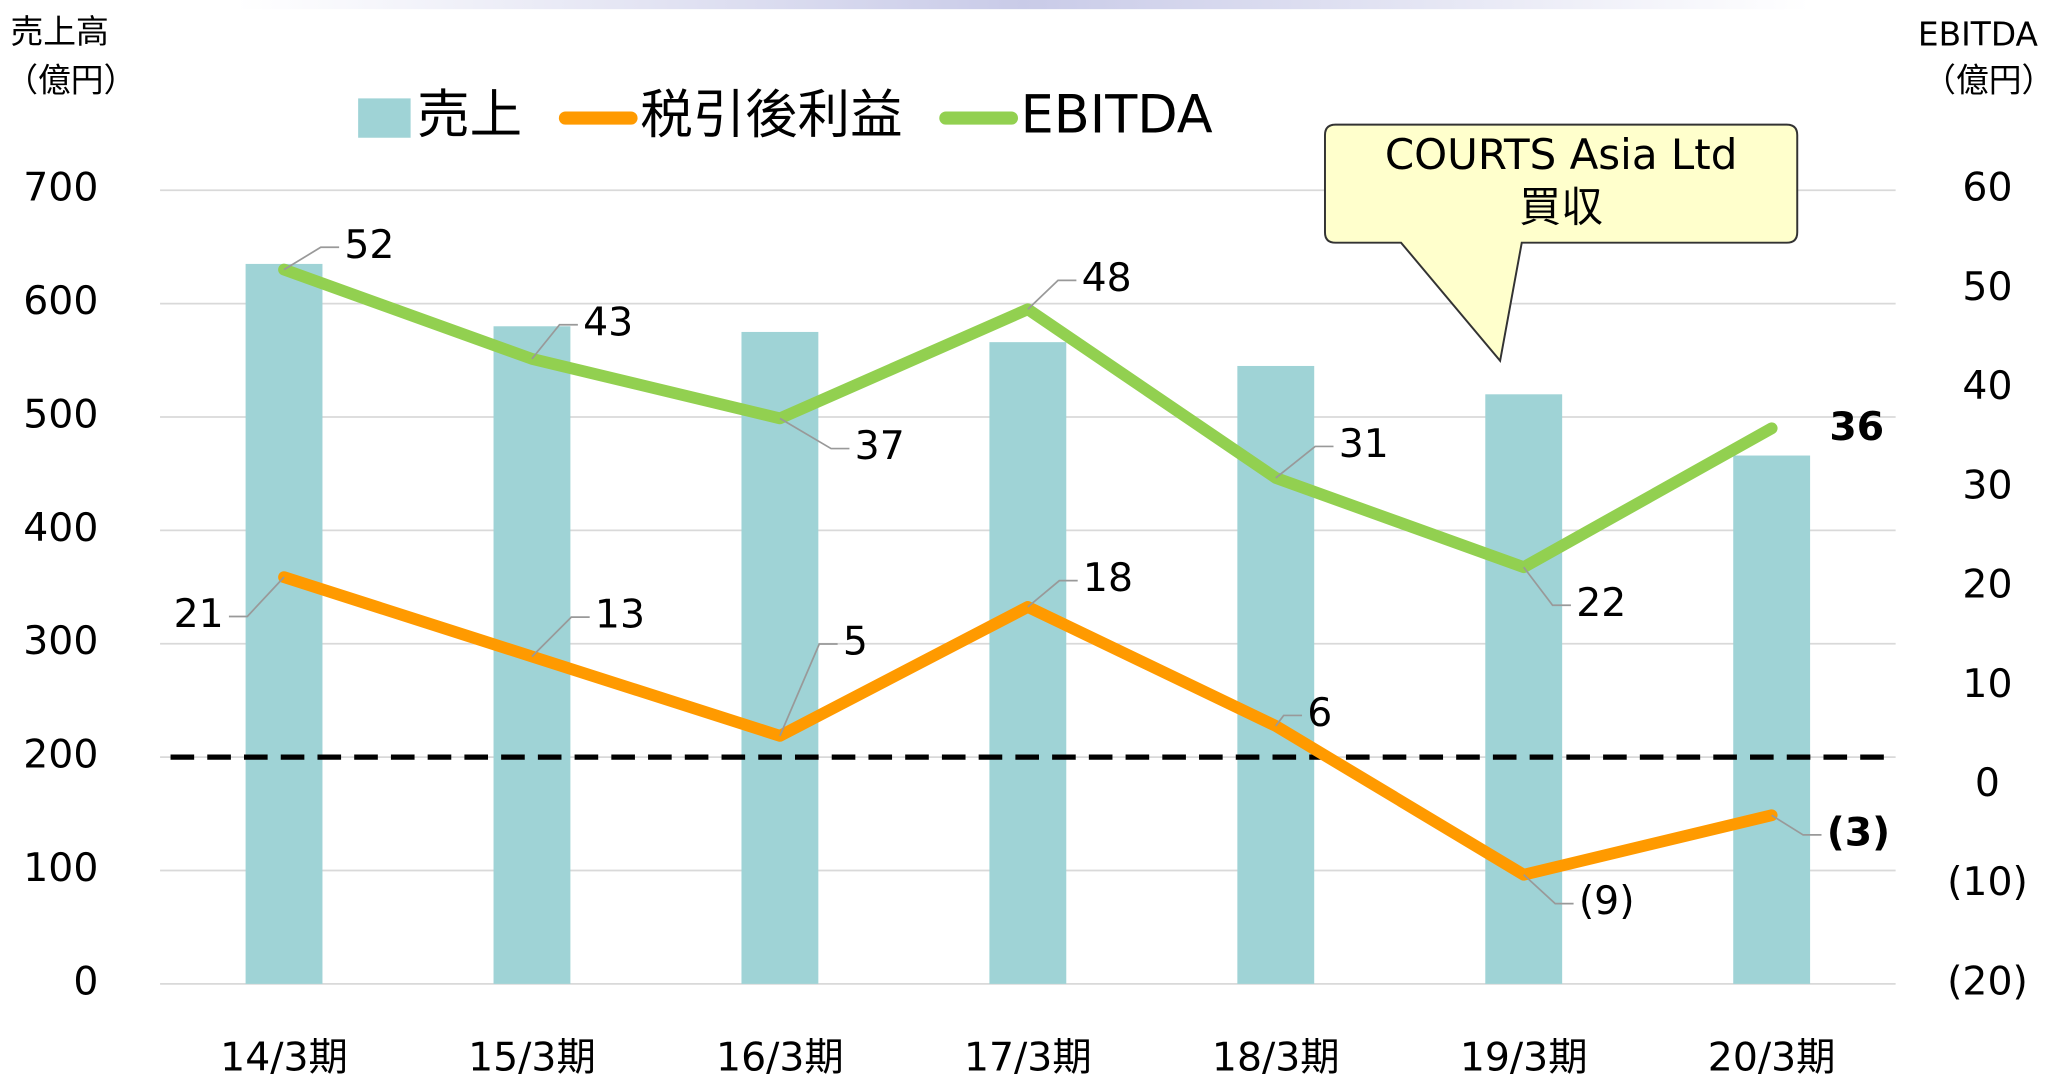 The height and width of the screenshot is (1087, 2057). Describe the element at coordinates (1987, 386) in the screenshot. I see `y2-tick-label: 40` at that location.